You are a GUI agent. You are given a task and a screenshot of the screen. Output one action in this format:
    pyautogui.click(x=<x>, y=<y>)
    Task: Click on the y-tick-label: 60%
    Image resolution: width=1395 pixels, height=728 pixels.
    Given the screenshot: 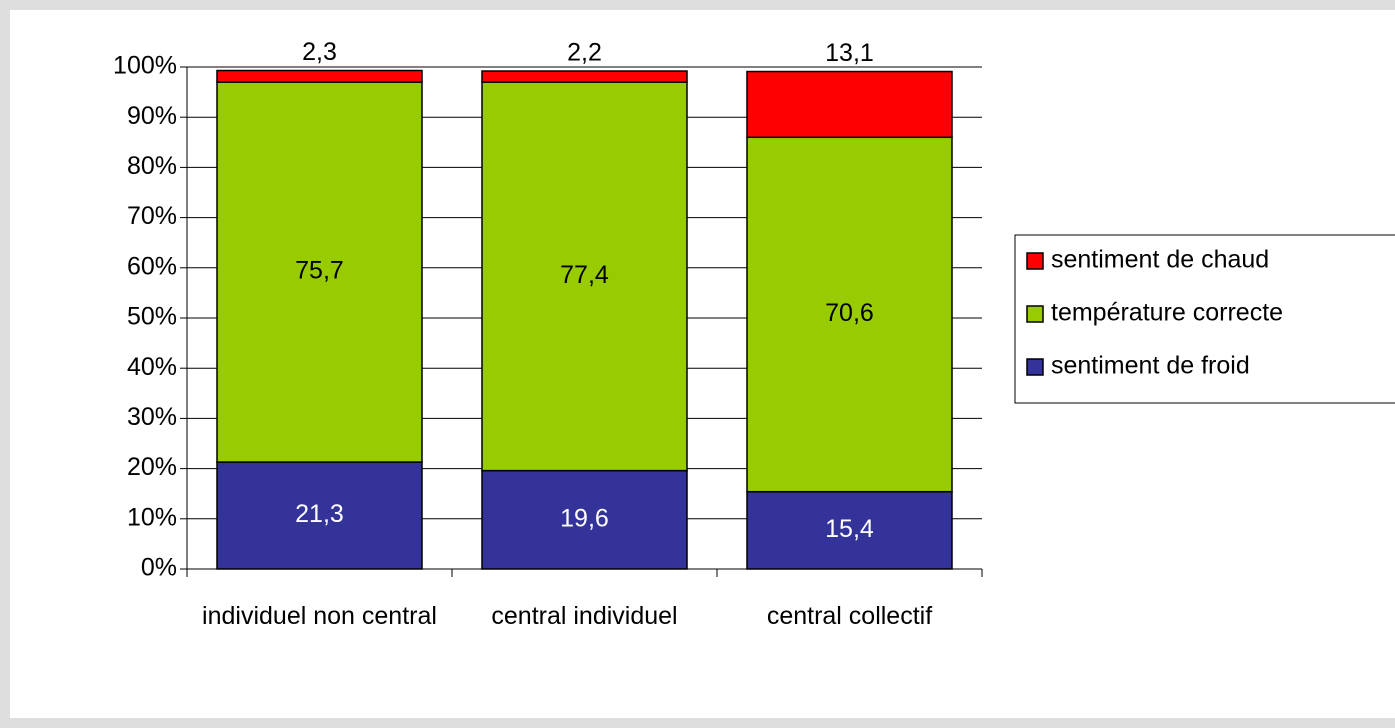 What is the action you would take?
    pyautogui.click(x=152, y=266)
    